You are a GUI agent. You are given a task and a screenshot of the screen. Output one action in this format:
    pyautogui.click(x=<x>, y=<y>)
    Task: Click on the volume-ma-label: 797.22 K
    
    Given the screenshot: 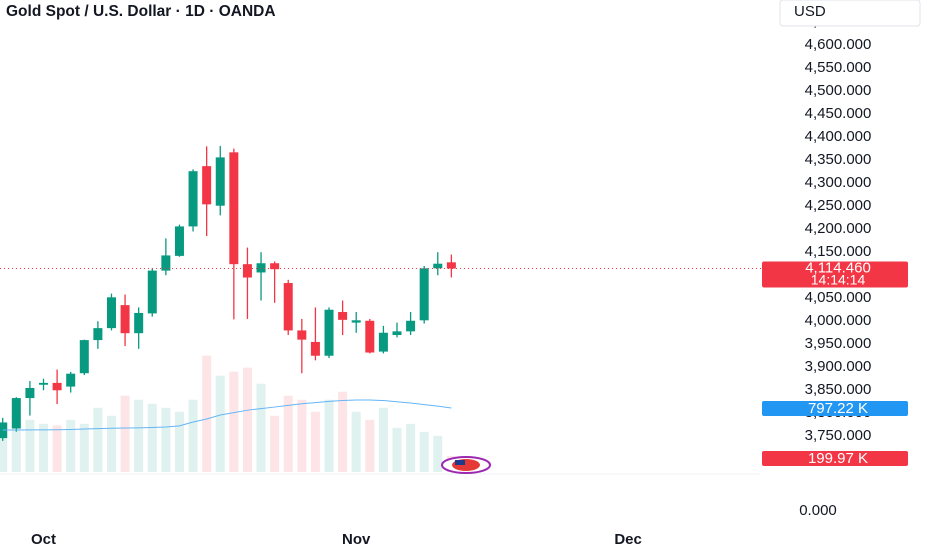 What is the action you would take?
    pyautogui.click(x=838, y=408)
    